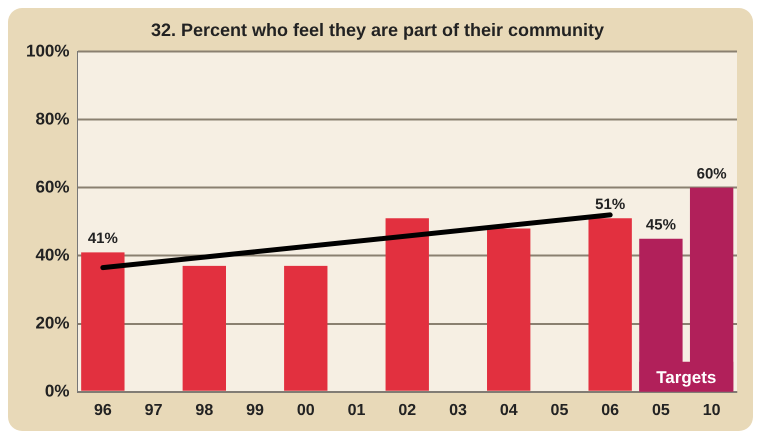 The height and width of the screenshot is (439, 761). I want to click on x-tick-label: 99, so click(255, 410).